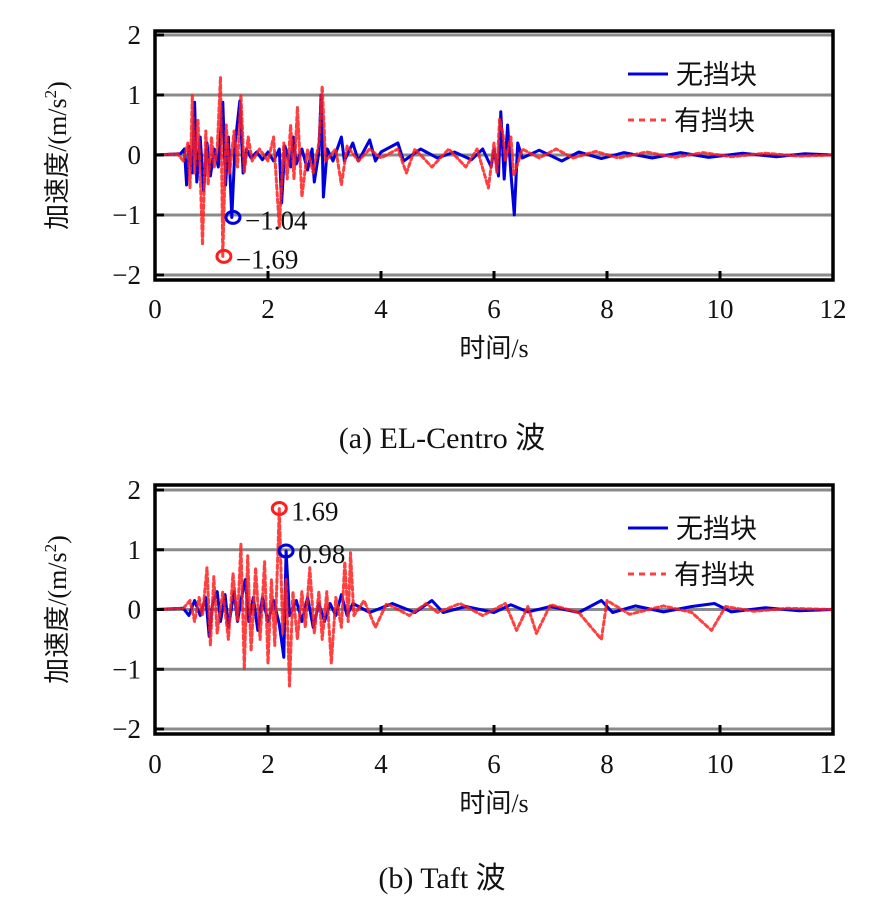 This screenshot has height=906, width=884. Describe the element at coordinates (321, 554) in the screenshot. I see `peak-label: 0.98` at that location.